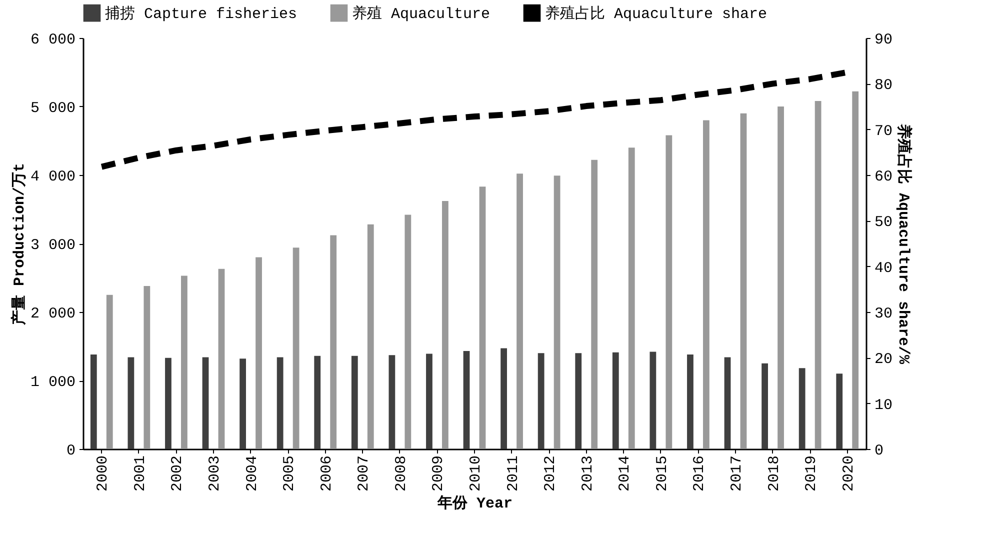 The image size is (997, 551). What do you see at coordinates (883, 40) in the screenshot?
I see `y2-tick-label: 90` at bounding box center [883, 40].